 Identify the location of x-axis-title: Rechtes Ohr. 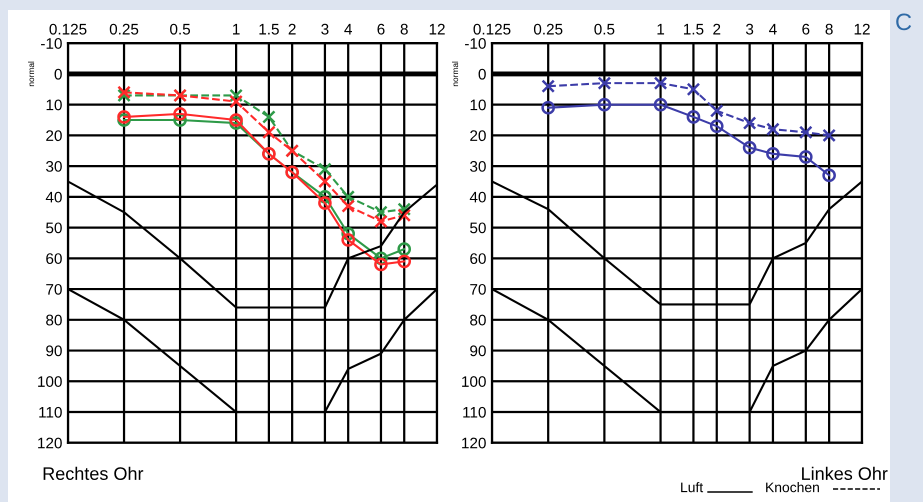
(94, 473).